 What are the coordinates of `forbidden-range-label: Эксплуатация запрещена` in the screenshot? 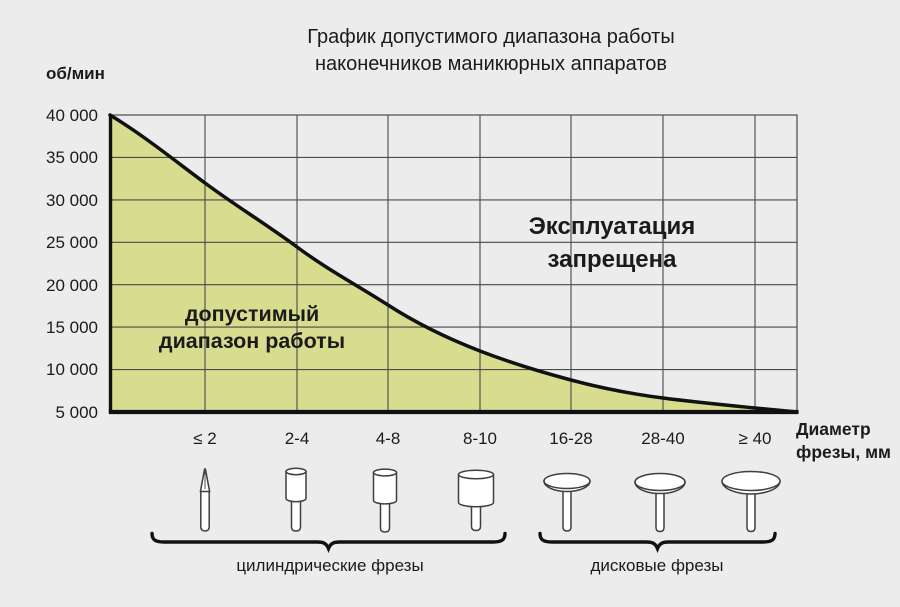 It's located at (612, 243).